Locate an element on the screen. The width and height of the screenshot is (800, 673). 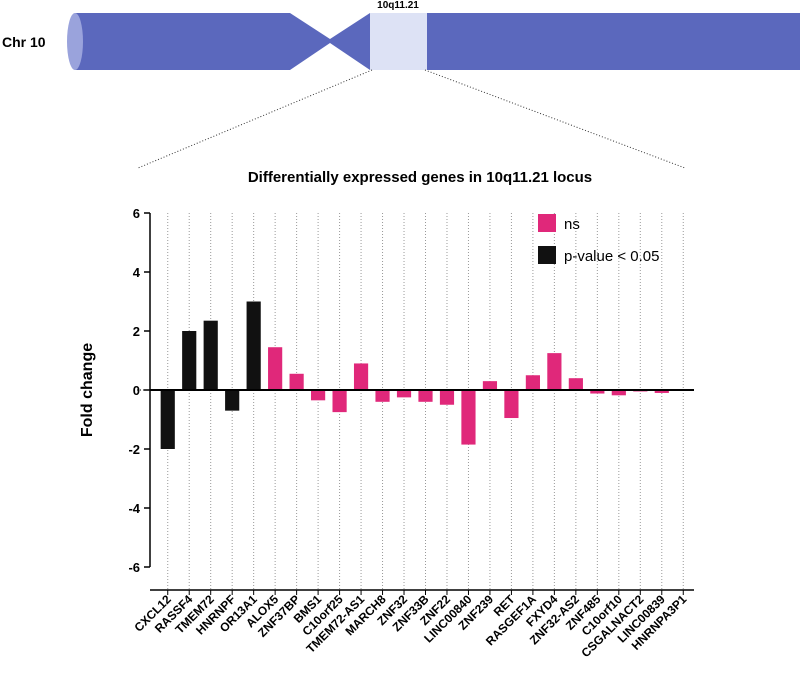
band-highlight is located at coordinates (398, 41).